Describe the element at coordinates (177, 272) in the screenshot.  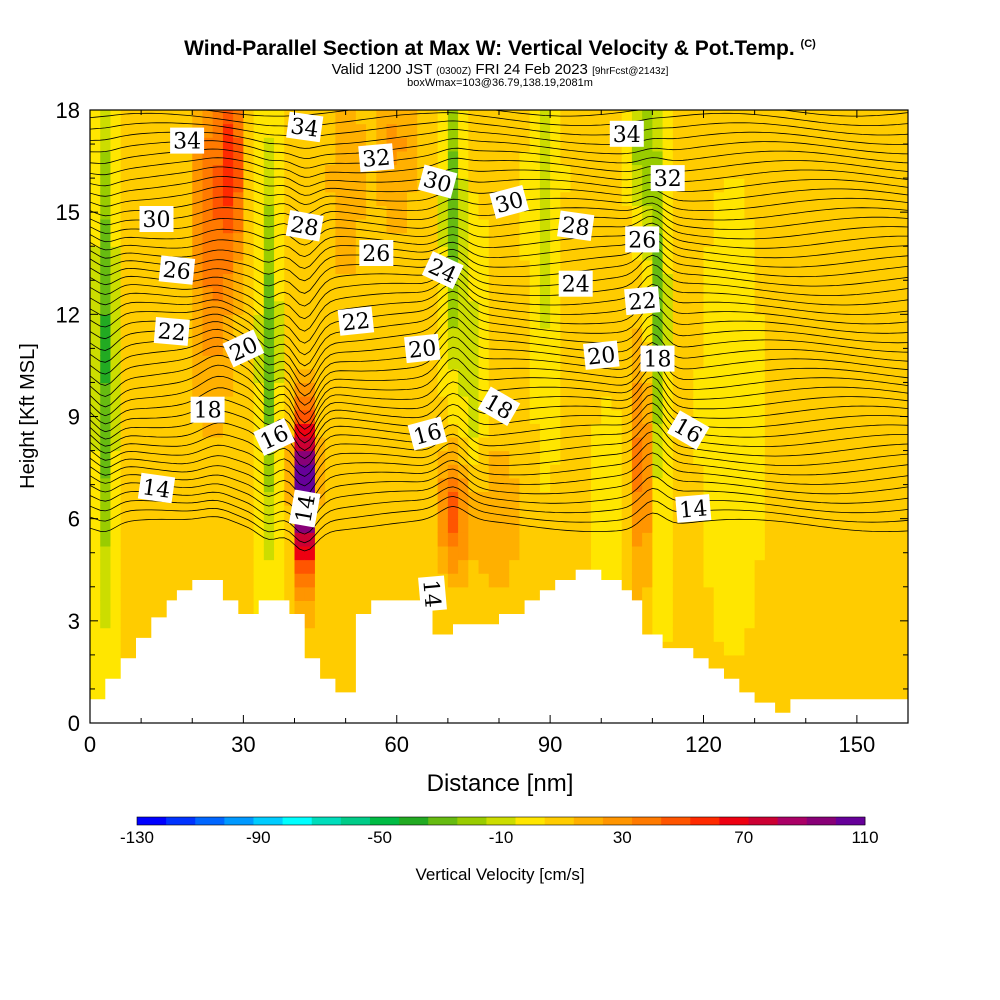
I see `theta-label-text: 26` at that location.